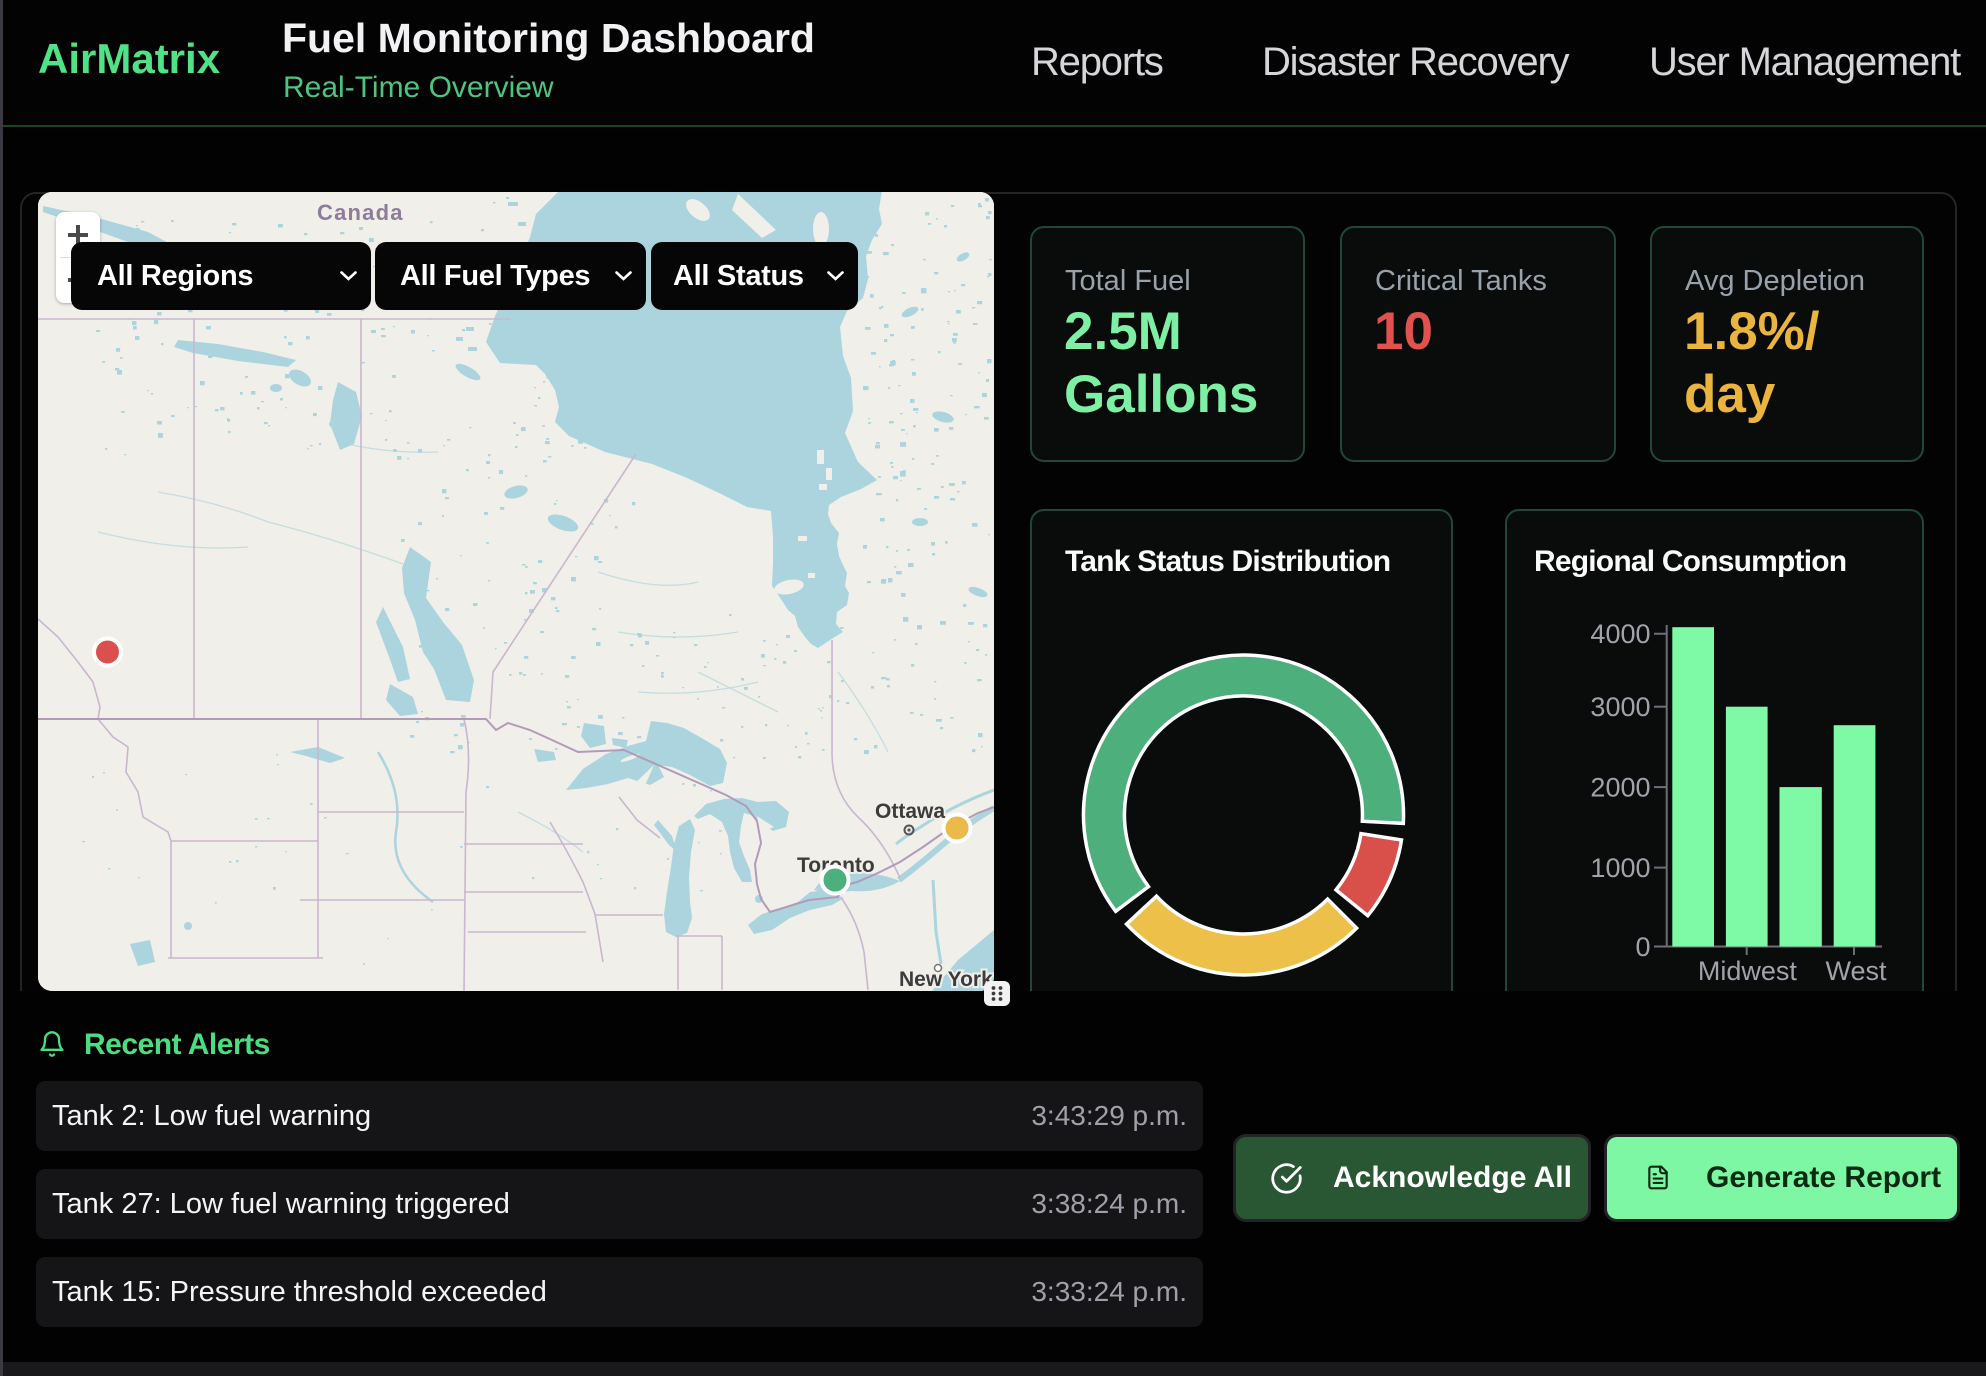 The image size is (1986, 1376). I want to click on svg-text: 2000, so click(1620, 787).